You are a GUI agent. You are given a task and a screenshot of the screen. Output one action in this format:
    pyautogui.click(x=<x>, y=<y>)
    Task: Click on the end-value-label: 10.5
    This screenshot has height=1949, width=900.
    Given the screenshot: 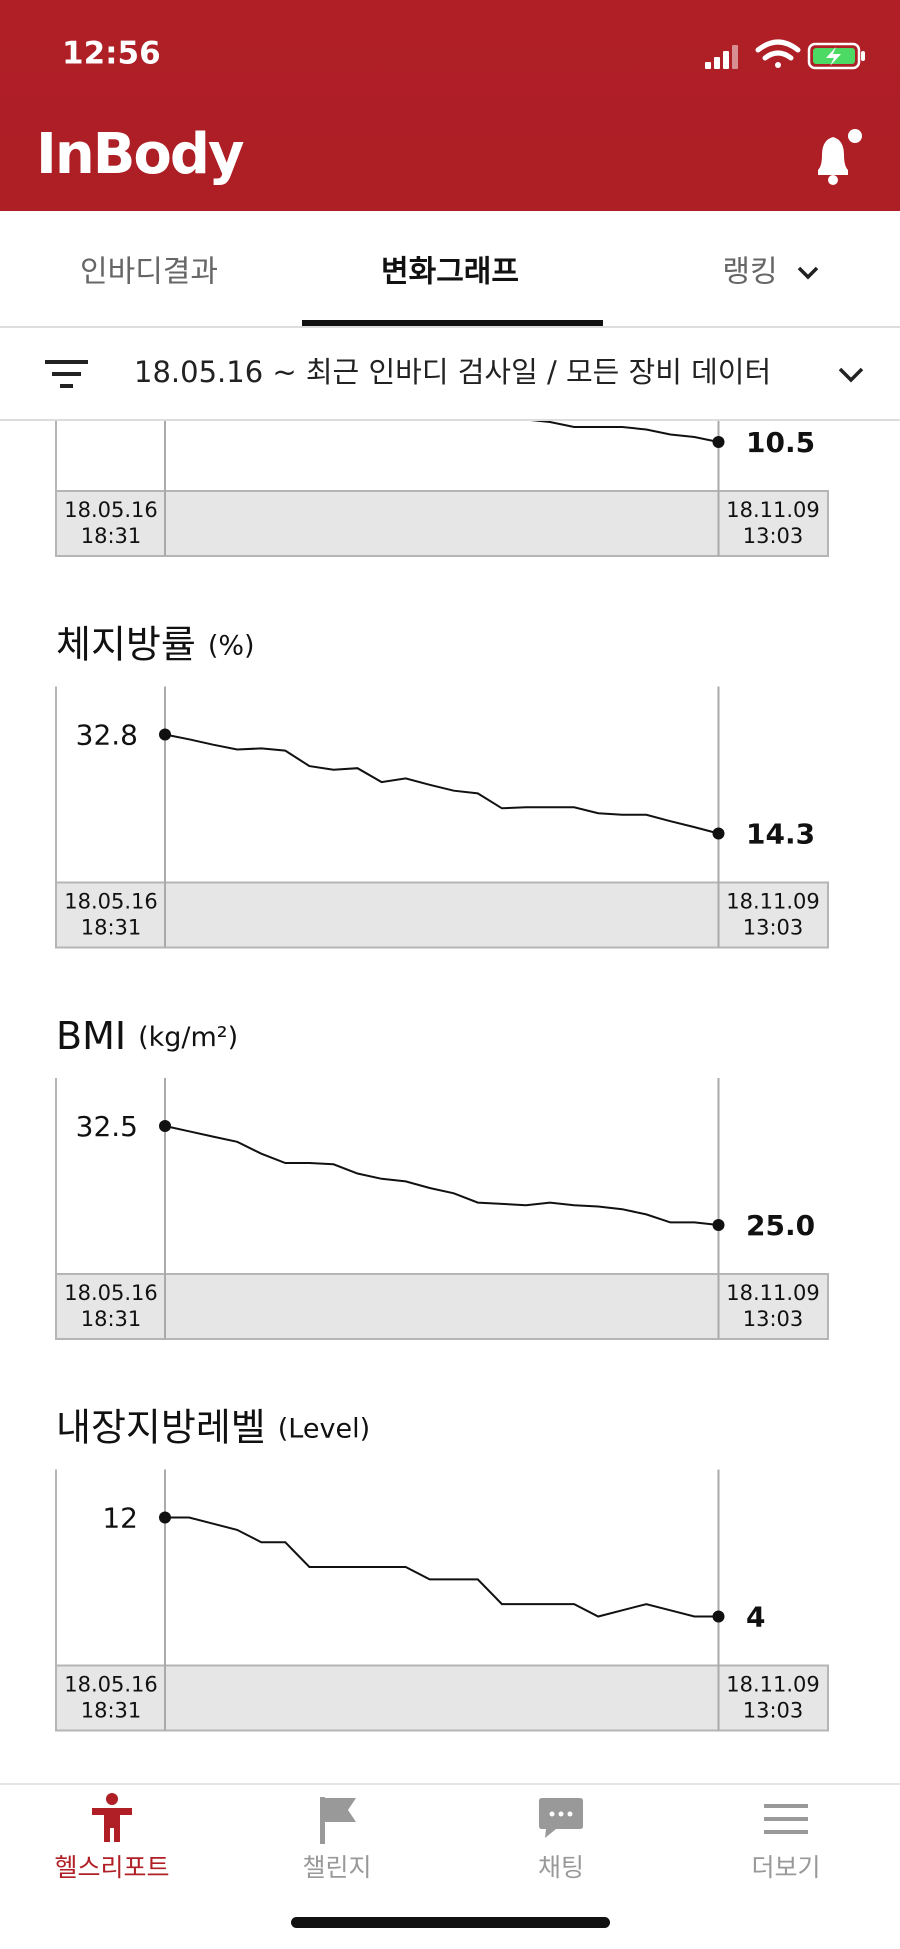 What is the action you would take?
    pyautogui.click(x=780, y=442)
    